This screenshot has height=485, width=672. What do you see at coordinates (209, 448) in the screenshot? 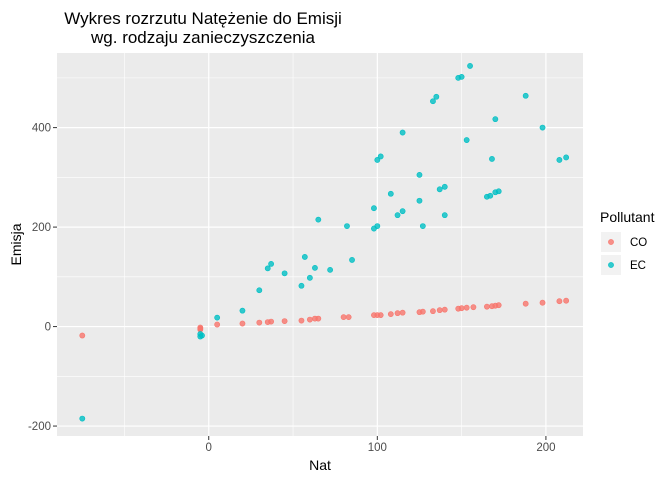
I see `x-tick-label: 0` at bounding box center [209, 448].